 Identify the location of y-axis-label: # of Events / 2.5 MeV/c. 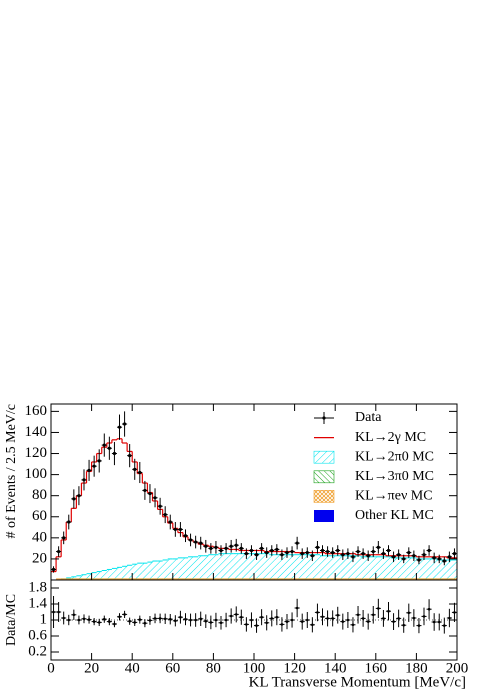
(11, 471).